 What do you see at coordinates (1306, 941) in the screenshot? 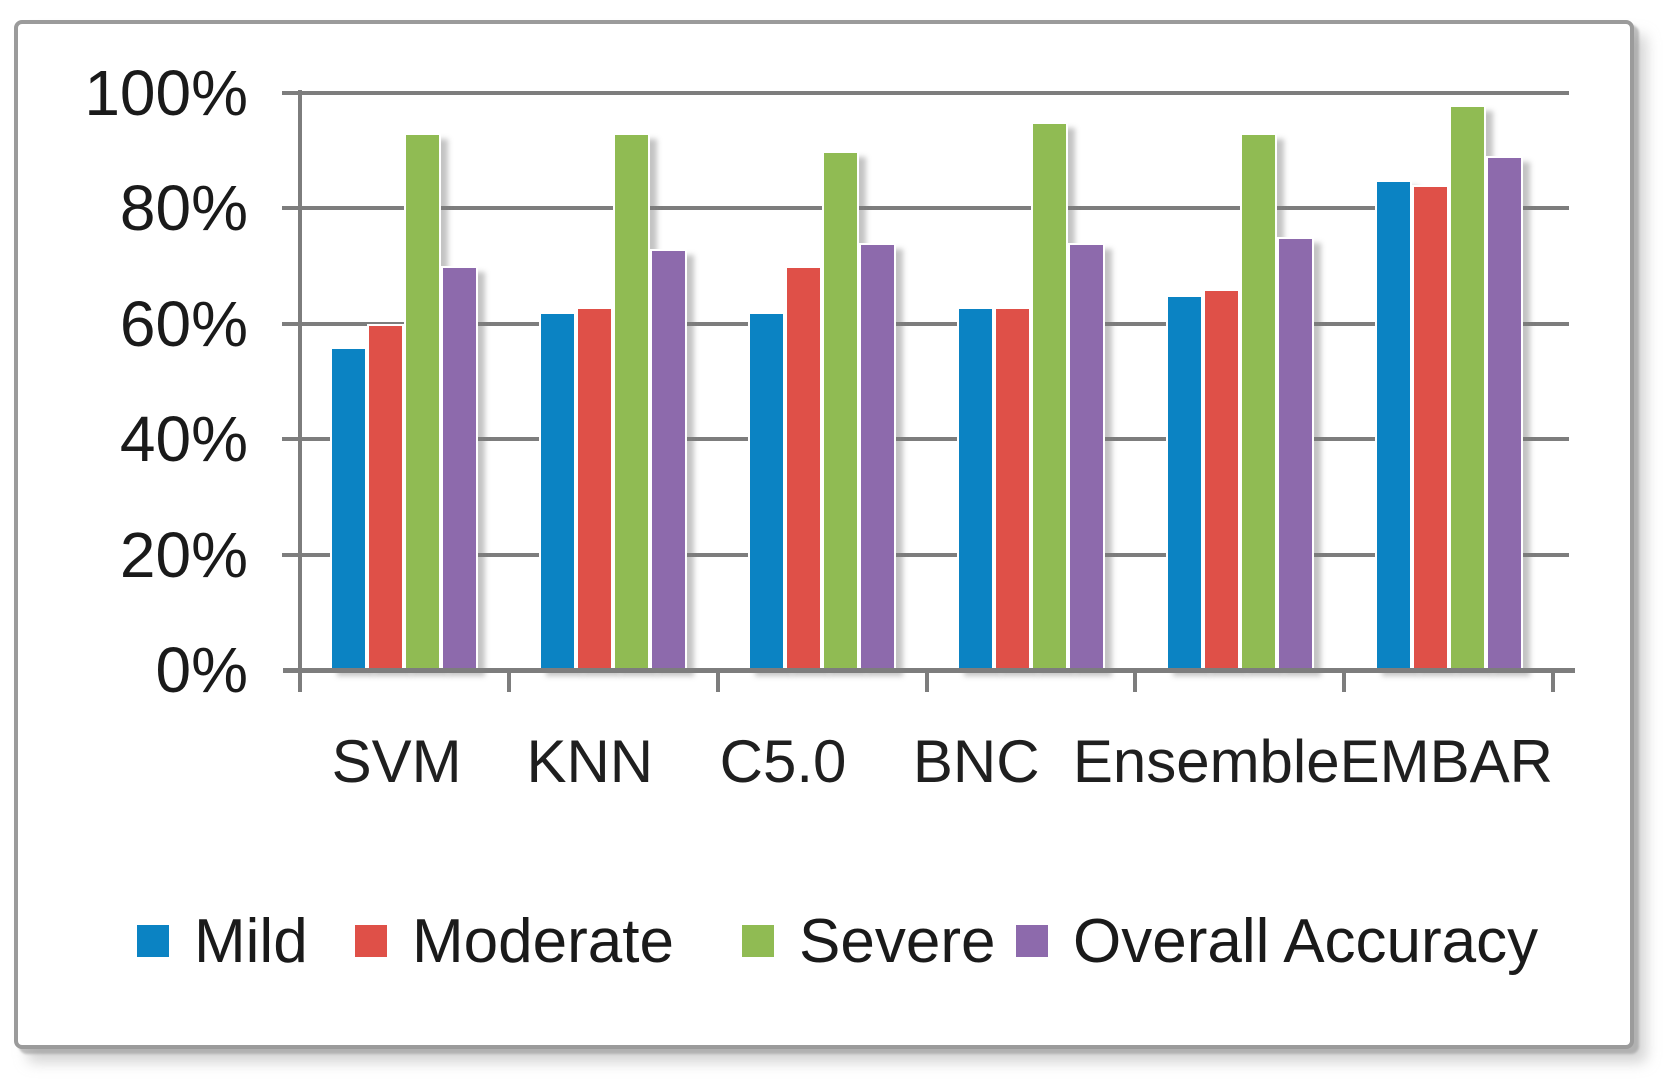
I see `legend-label-overall-accuracy: Overall Accuracy` at bounding box center [1306, 941].